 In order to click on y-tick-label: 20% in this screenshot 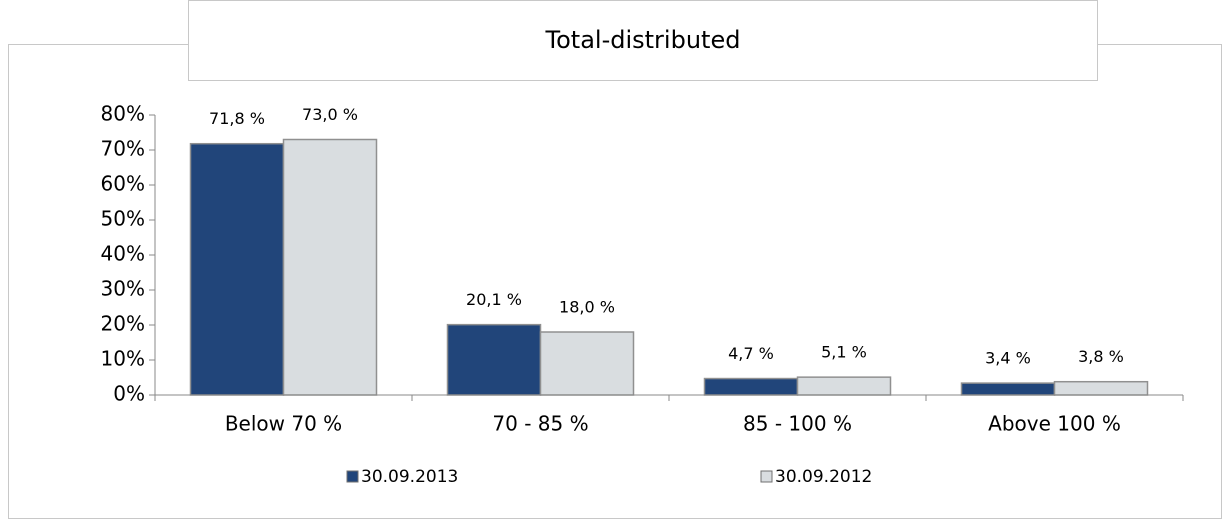, I will do `click(123, 324)`.